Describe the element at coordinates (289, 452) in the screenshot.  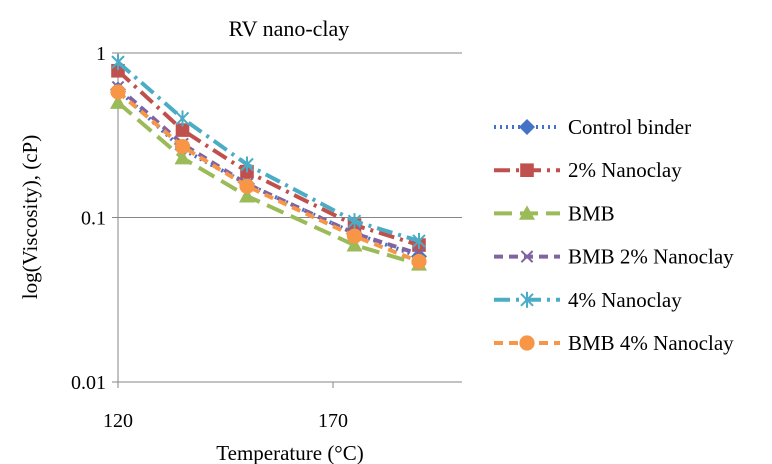
I see `x-axis-label: Temperature (°C)` at that location.